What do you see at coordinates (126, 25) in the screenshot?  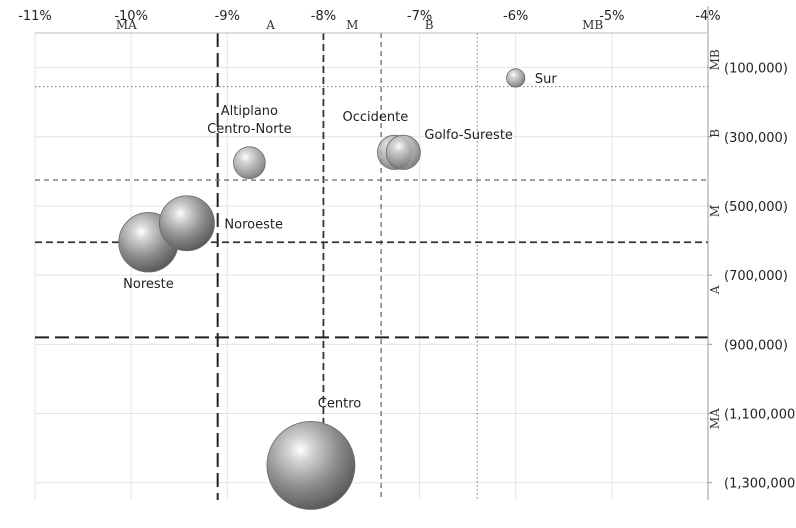 I see `x-band-label: MA` at bounding box center [126, 25].